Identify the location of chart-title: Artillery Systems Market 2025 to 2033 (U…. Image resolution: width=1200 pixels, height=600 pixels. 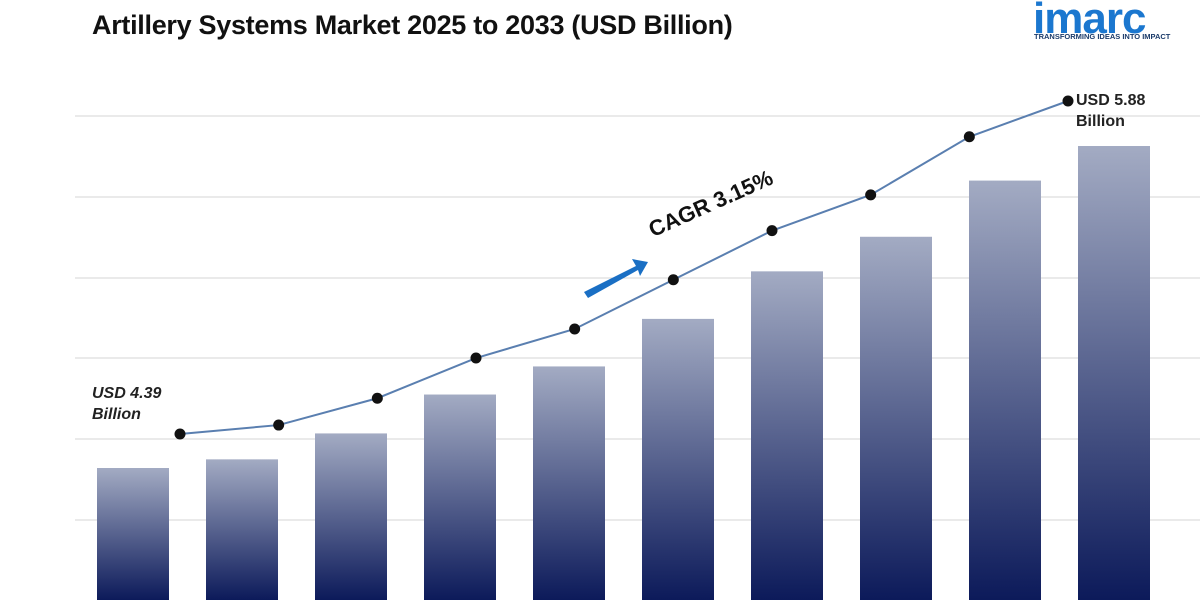
(412, 25).